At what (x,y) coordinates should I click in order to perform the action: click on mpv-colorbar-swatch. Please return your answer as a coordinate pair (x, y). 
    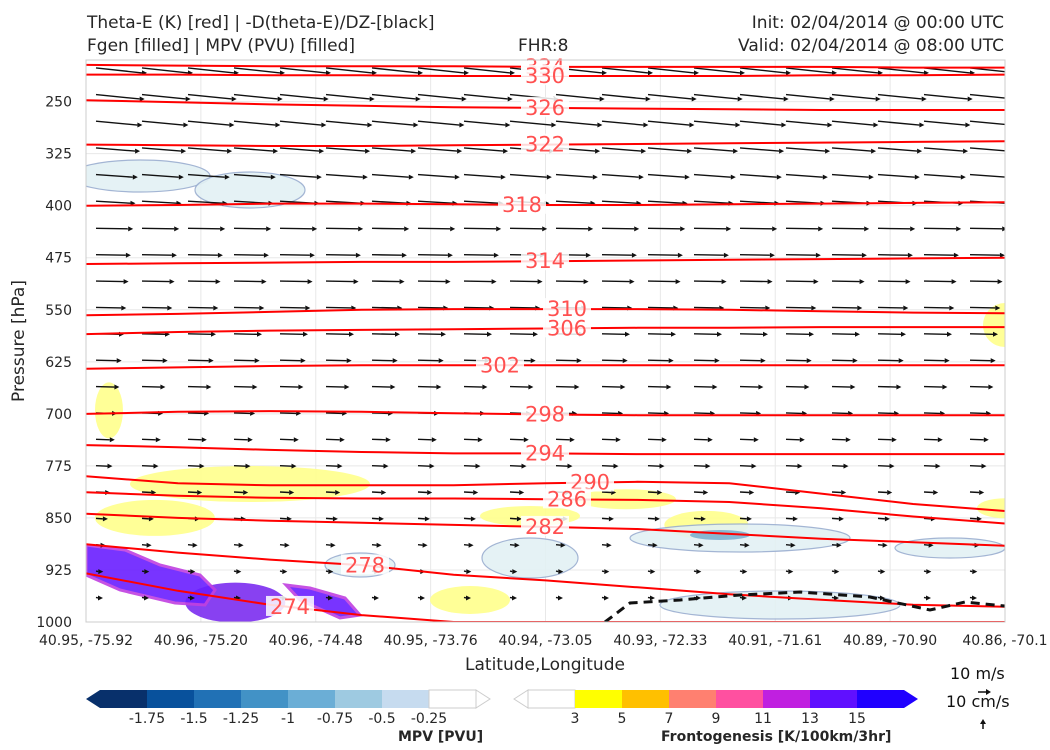
    Looking at the image, I should click on (123, 699).